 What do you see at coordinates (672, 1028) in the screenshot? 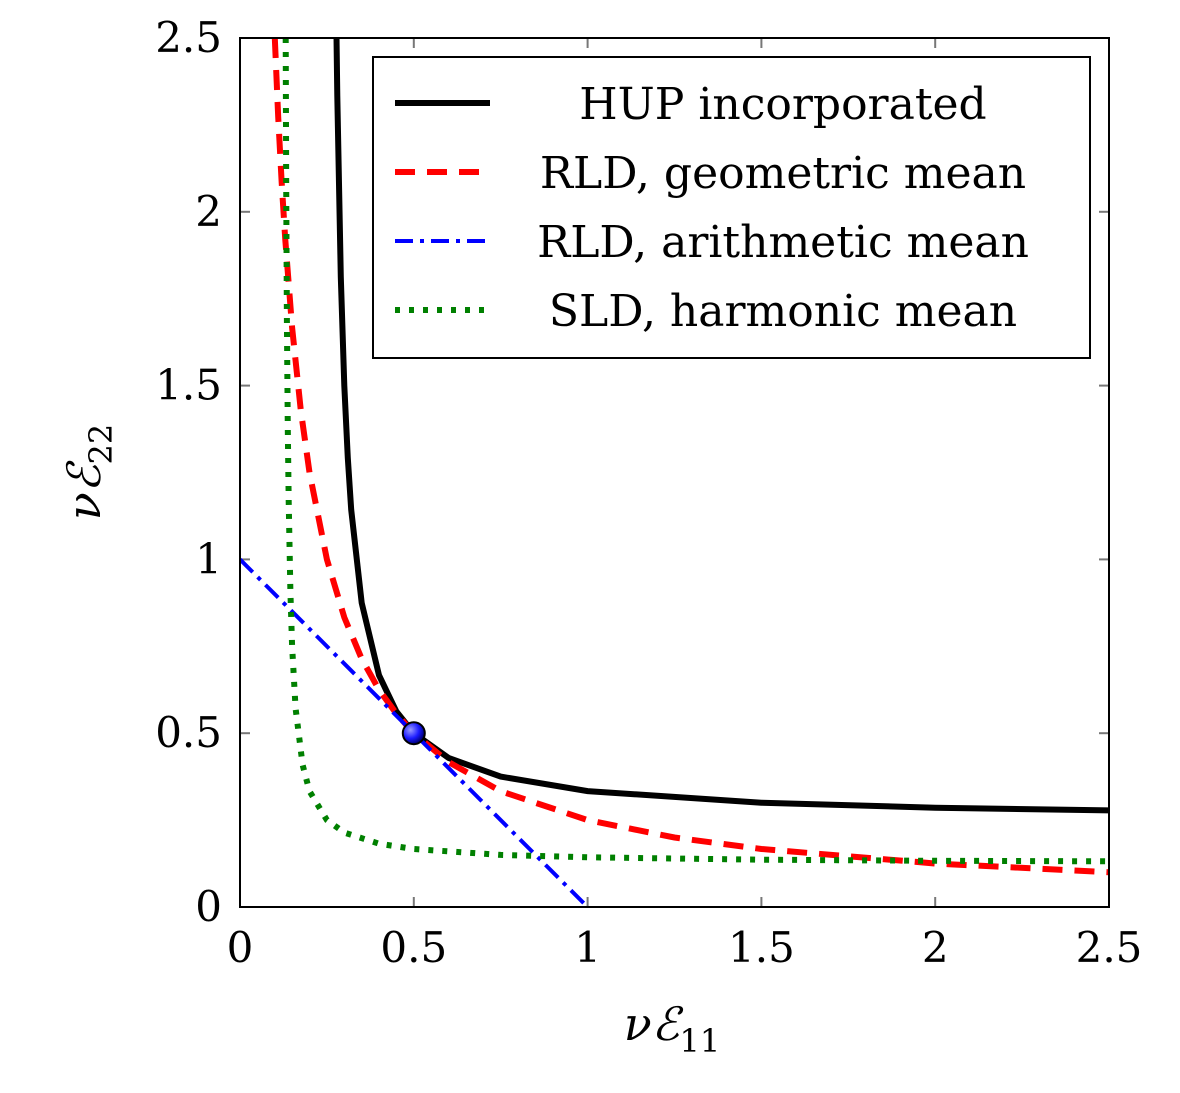
I see `x-axis-label: νℰ11` at bounding box center [672, 1028].